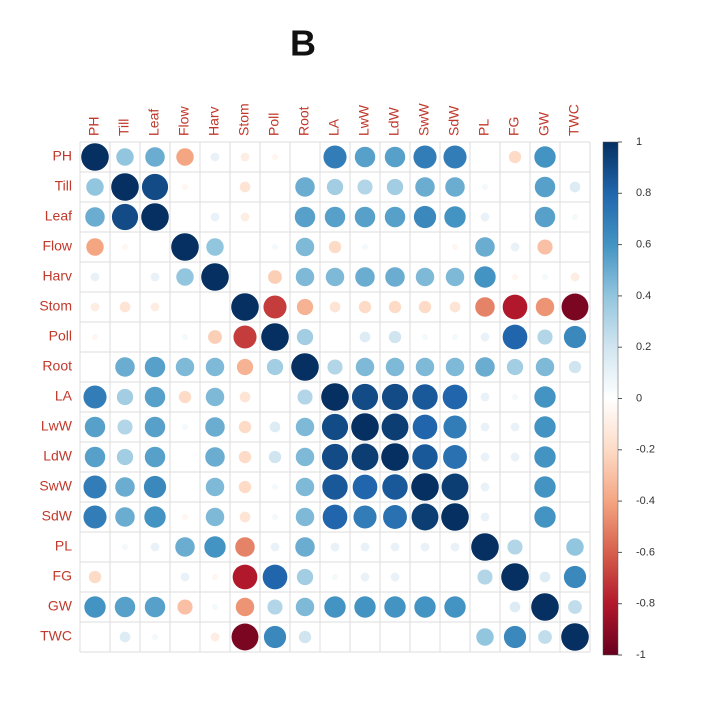  Describe the element at coordinates (610, 398) in the screenshot. I see `colorbar` at that location.